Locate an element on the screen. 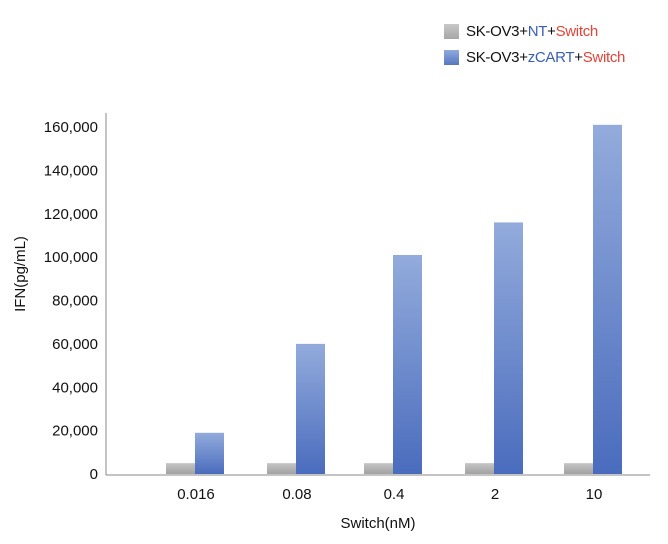 The image size is (668, 544). y-tick-label: 100,000 is located at coordinates (71, 257).